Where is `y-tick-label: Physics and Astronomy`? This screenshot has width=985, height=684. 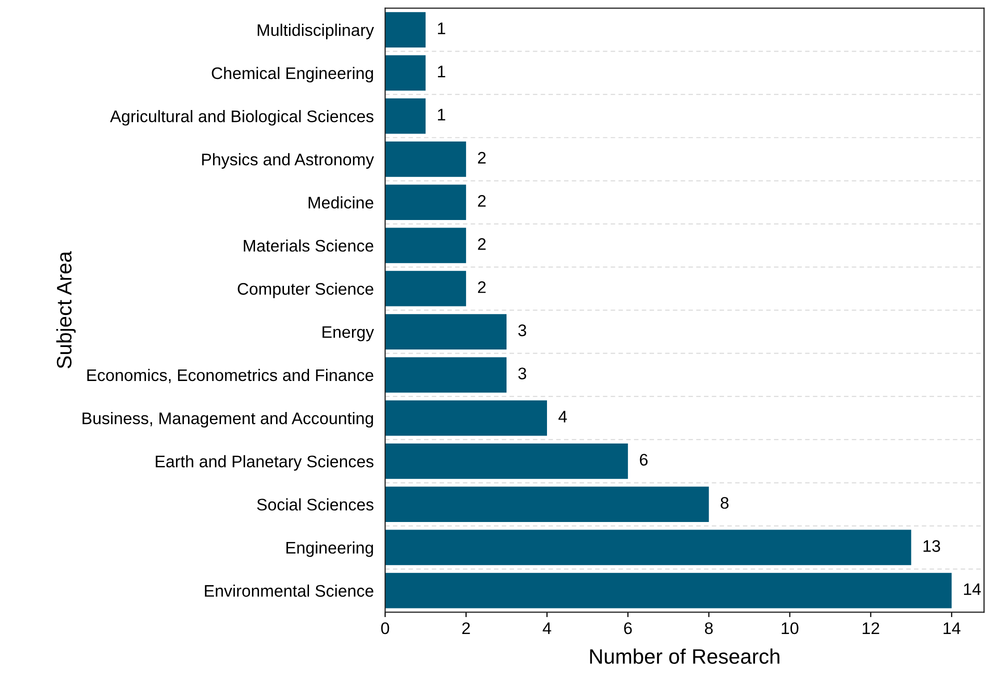 y-tick-label: Physics and Astronomy is located at coordinates (288, 161).